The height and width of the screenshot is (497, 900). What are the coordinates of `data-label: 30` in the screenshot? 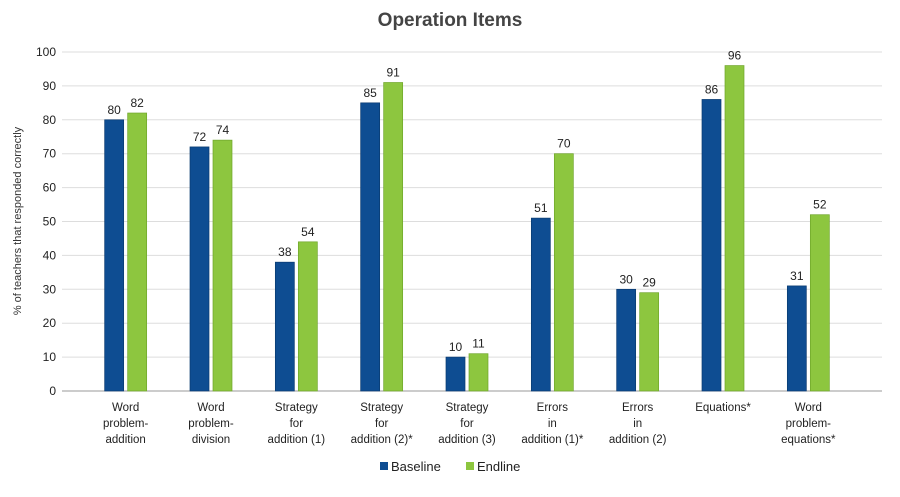 It's located at (626, 279).